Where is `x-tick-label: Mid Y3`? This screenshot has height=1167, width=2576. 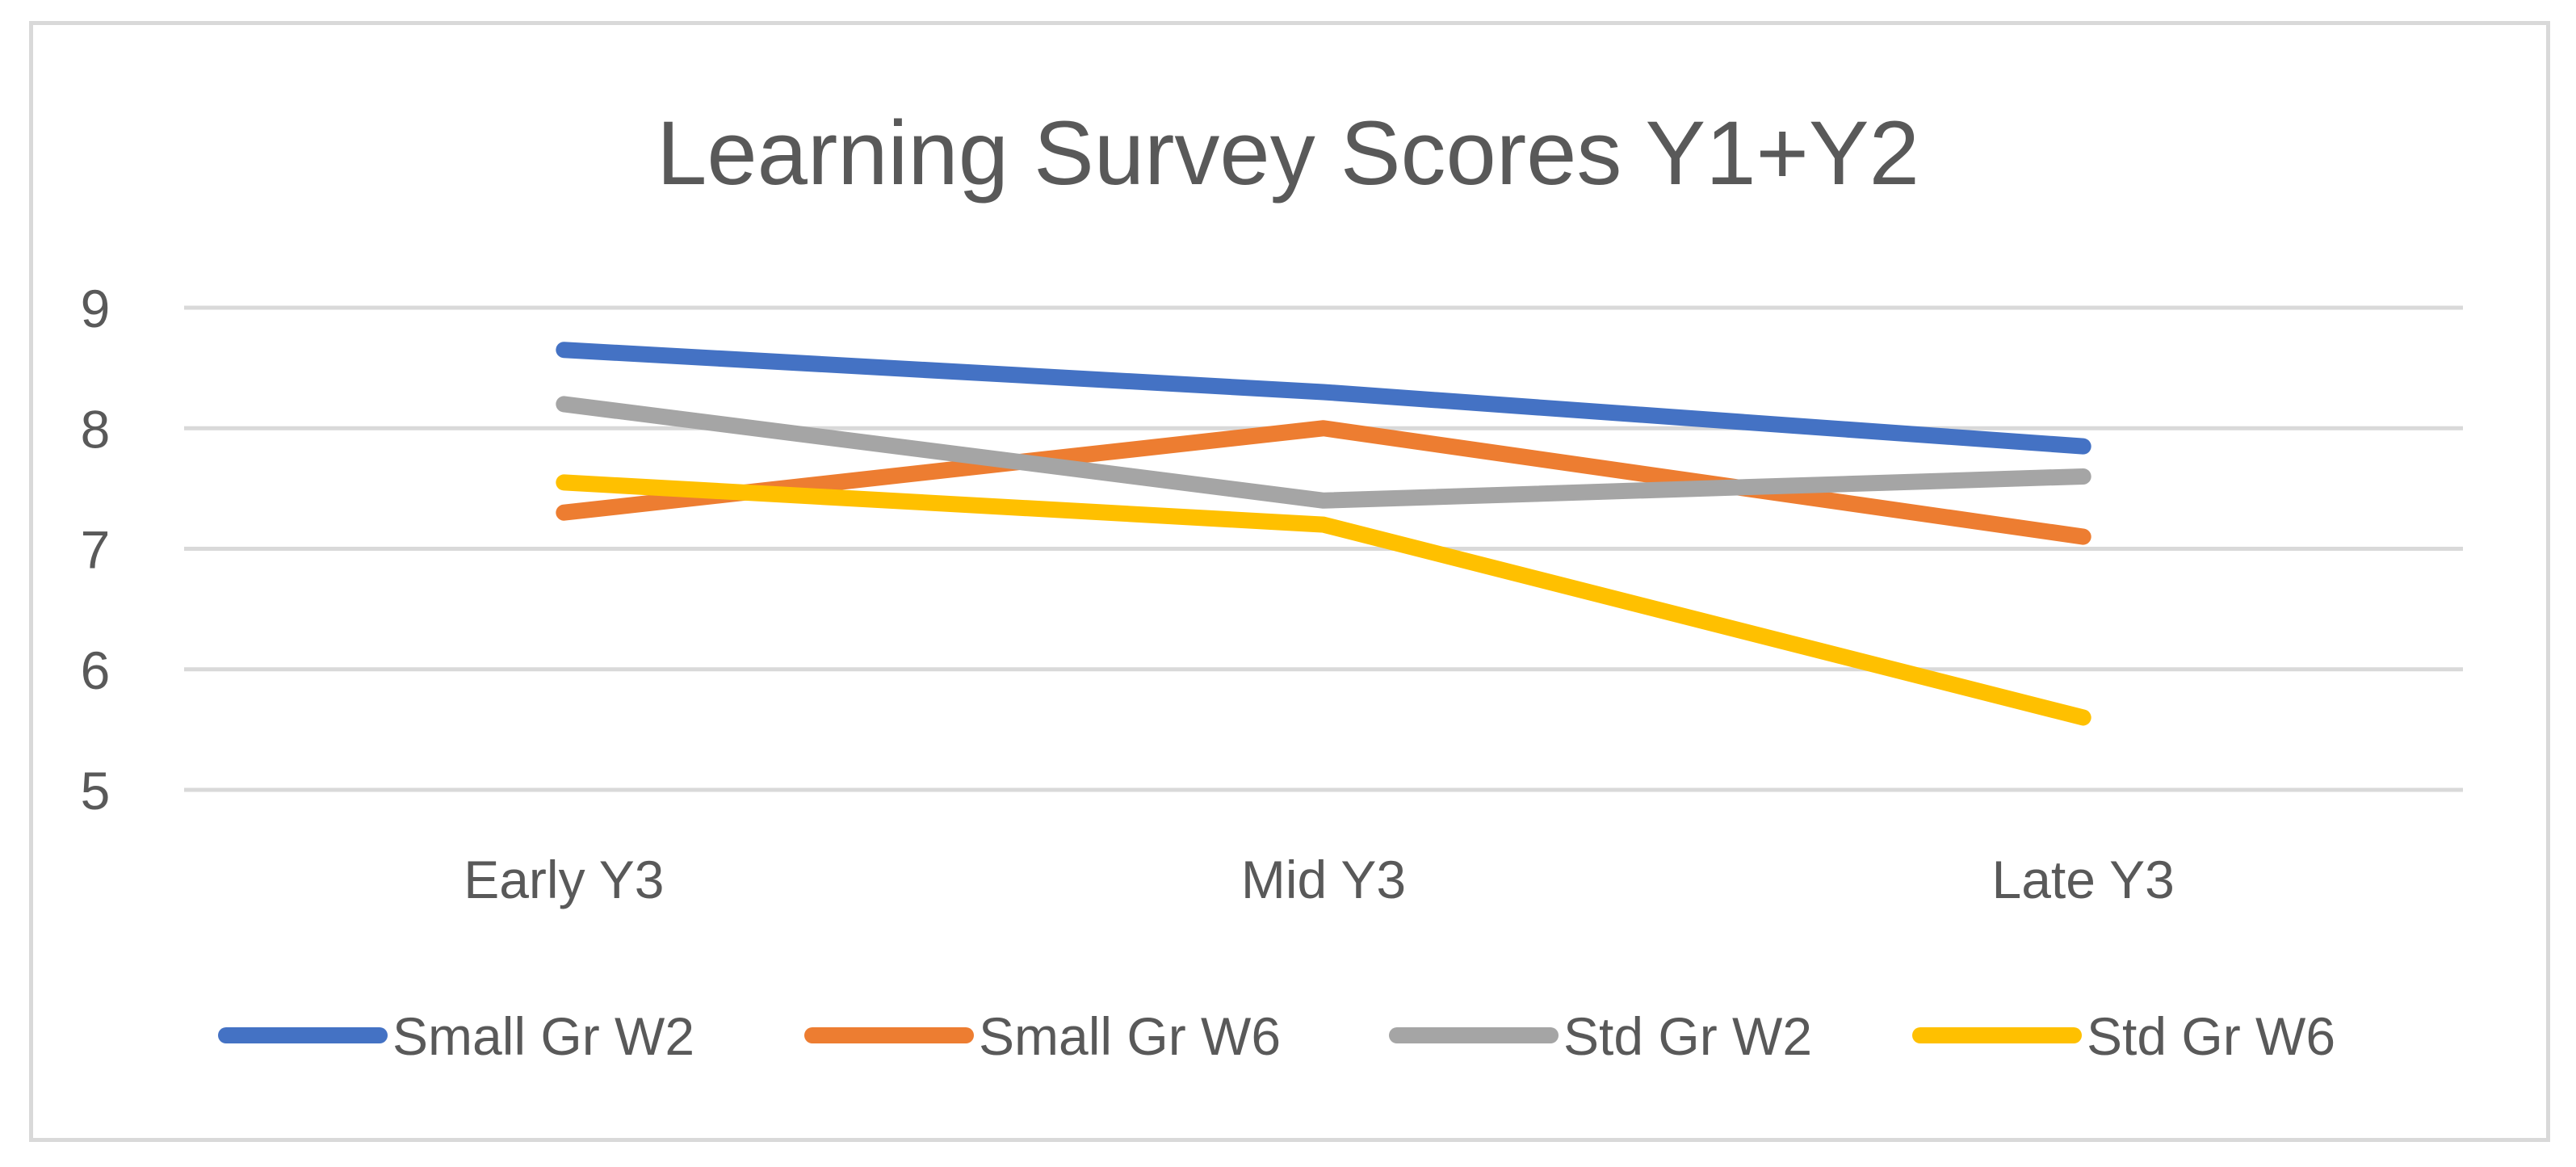 x-tick-label: Mid Y3 is located at coordinates (1323, 879).